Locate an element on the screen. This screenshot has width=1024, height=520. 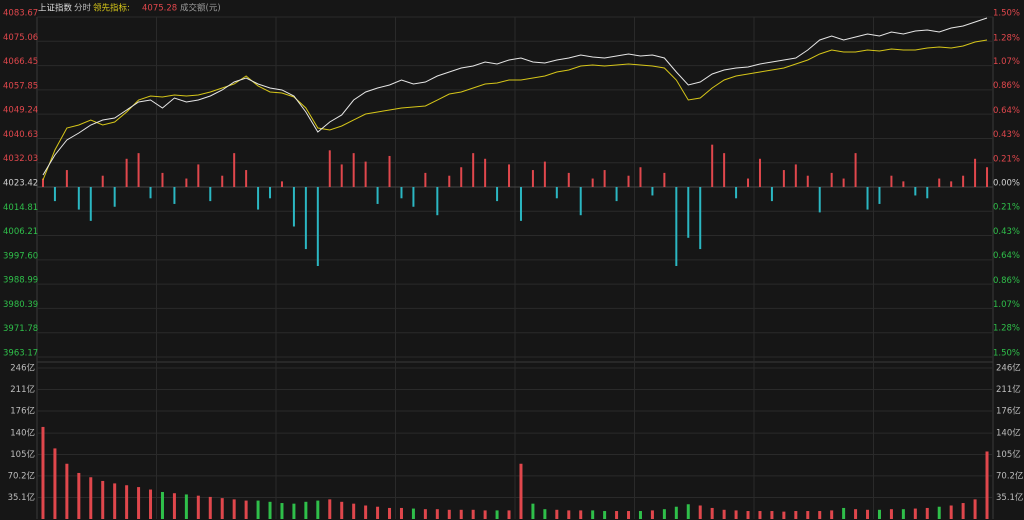
y-tick-label: 4040.63 is located at coordinates (20, 135).